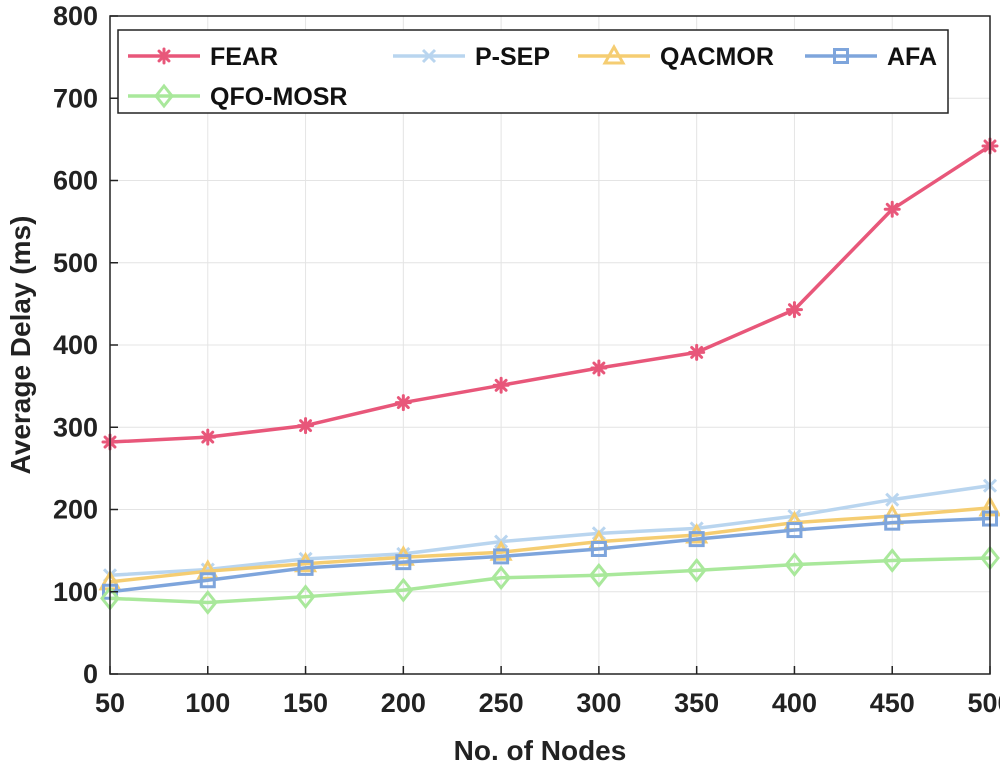  Describe the element at coordinates (696, 703) in the screenshot. I see `x-tick-label: 350` at that location.